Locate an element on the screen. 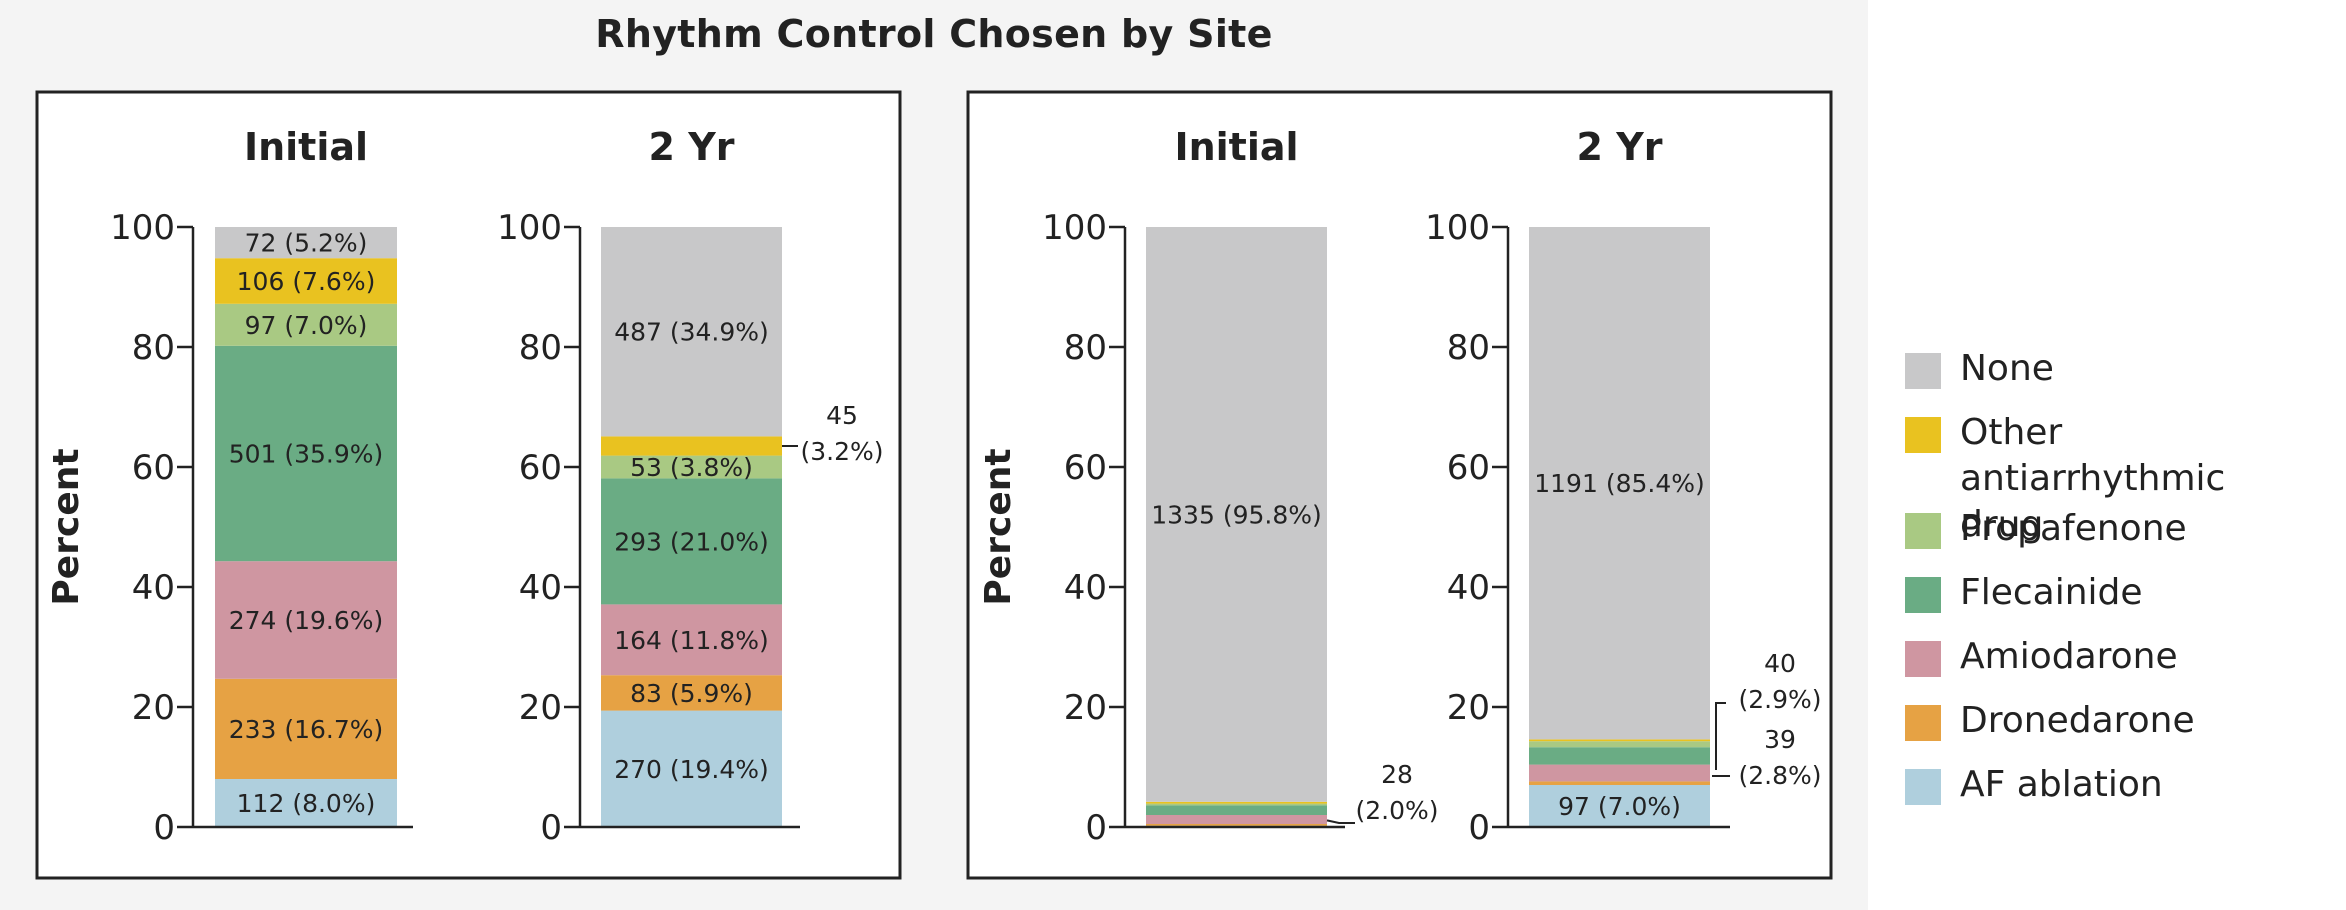 This screenshot has width=2346, height=910. segment-p2-2-yr-af-ablation is located at coordinates (1619, 806).